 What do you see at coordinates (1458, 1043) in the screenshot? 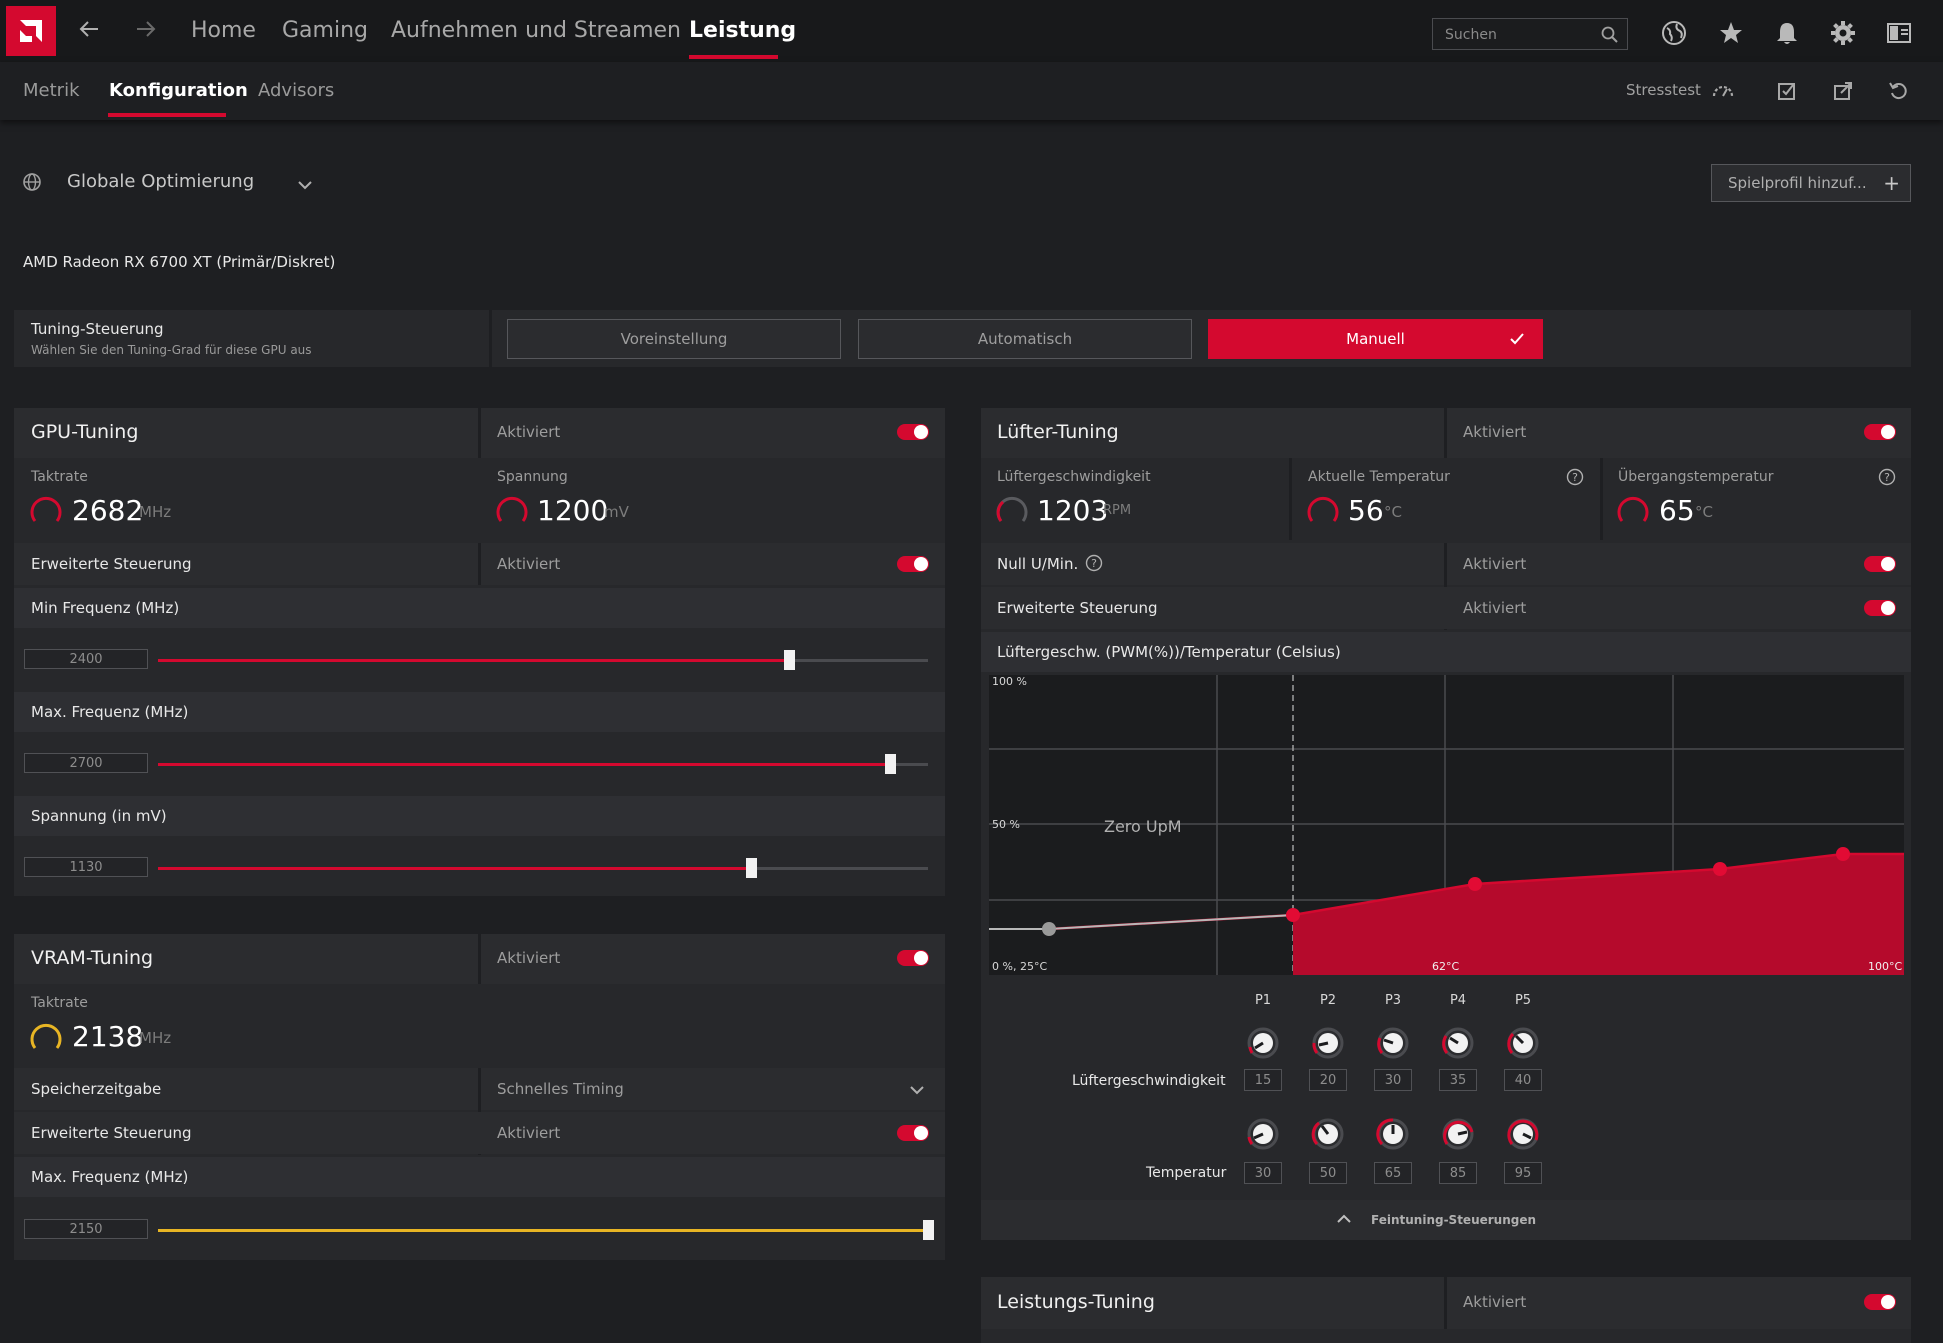
I see `speed-knob-p4` at bounding box center [1458, 1043].